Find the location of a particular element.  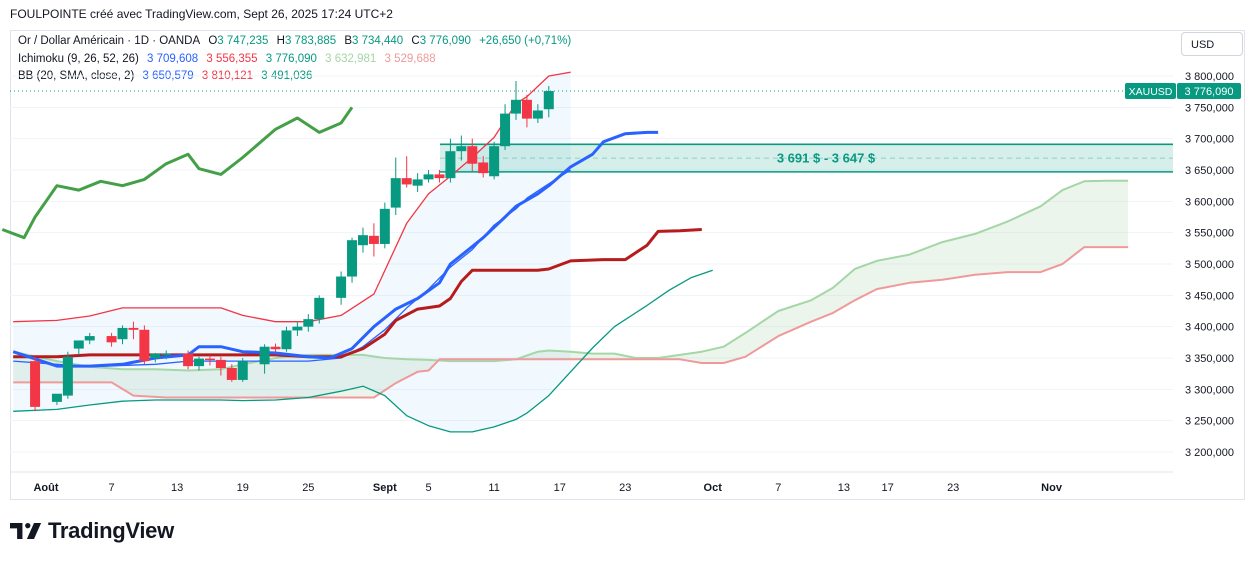

legend-low: B3 734,440 is located at coordinates (373, 41).